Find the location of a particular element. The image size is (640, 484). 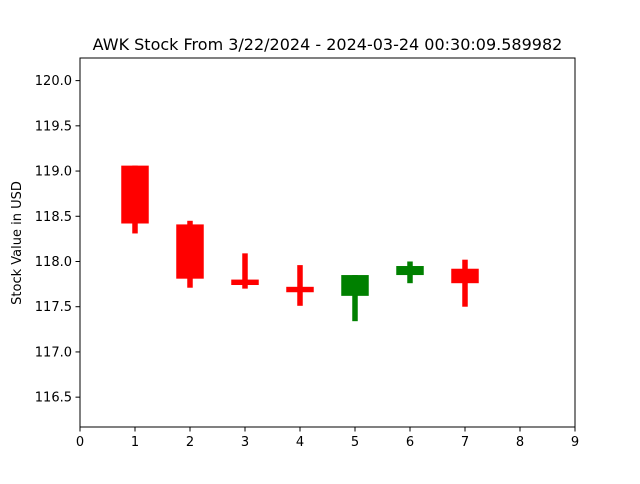

y-axis-ticks: 116.5 117.0 117.5 118.0 118.5 119.0 119.5 120.0 is located at coordinates (57, 240).